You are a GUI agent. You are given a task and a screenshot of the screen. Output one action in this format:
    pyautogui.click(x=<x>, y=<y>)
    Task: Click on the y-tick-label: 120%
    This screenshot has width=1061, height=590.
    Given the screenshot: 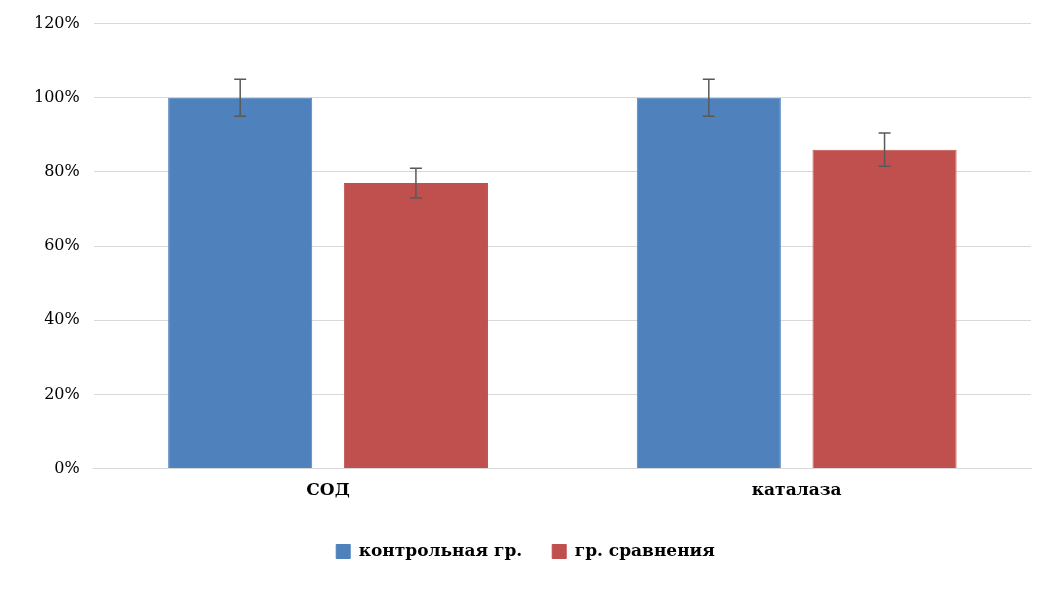 What is the action you would take?
    pyautogui.click(x=56, y=22)
    